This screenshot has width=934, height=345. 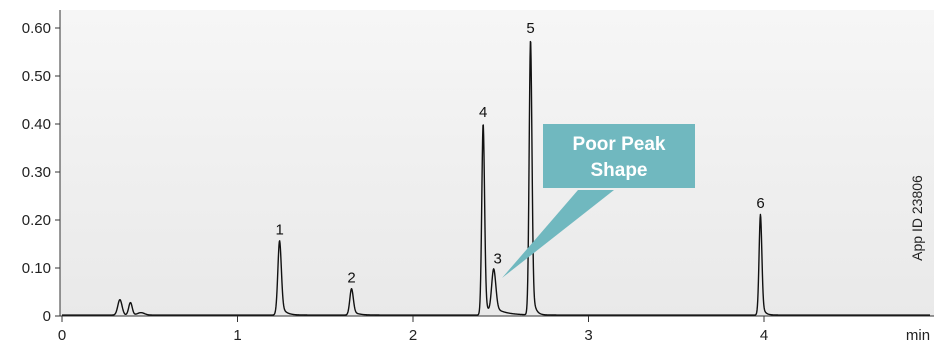 What do you see at coordinates (618, 170) in the screenshot?
I see `callout-line-2: Shape` at bounding box center [618, 170].